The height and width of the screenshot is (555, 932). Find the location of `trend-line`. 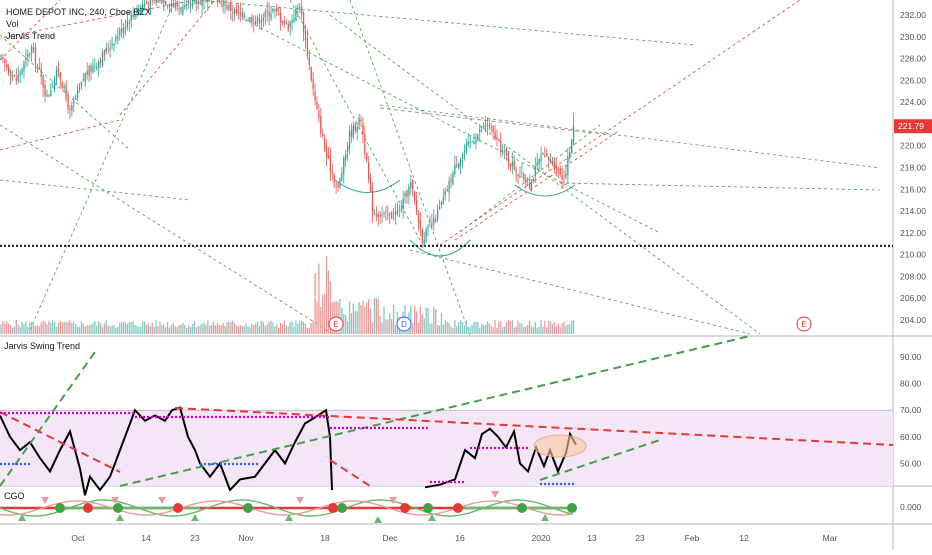

trend-line is located at coordinates (580, 292).